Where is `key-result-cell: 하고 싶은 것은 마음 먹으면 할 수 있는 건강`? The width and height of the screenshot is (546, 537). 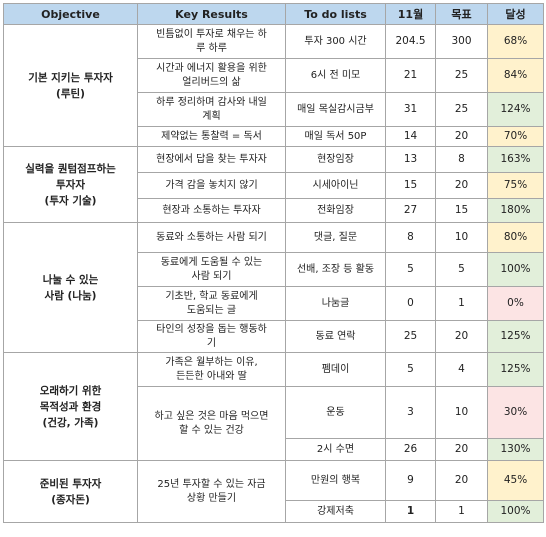 key-result-cell: 하고 싶은 것은 마음 먹으면 할 수 있는 건강 is located at coordinates (211, 423).